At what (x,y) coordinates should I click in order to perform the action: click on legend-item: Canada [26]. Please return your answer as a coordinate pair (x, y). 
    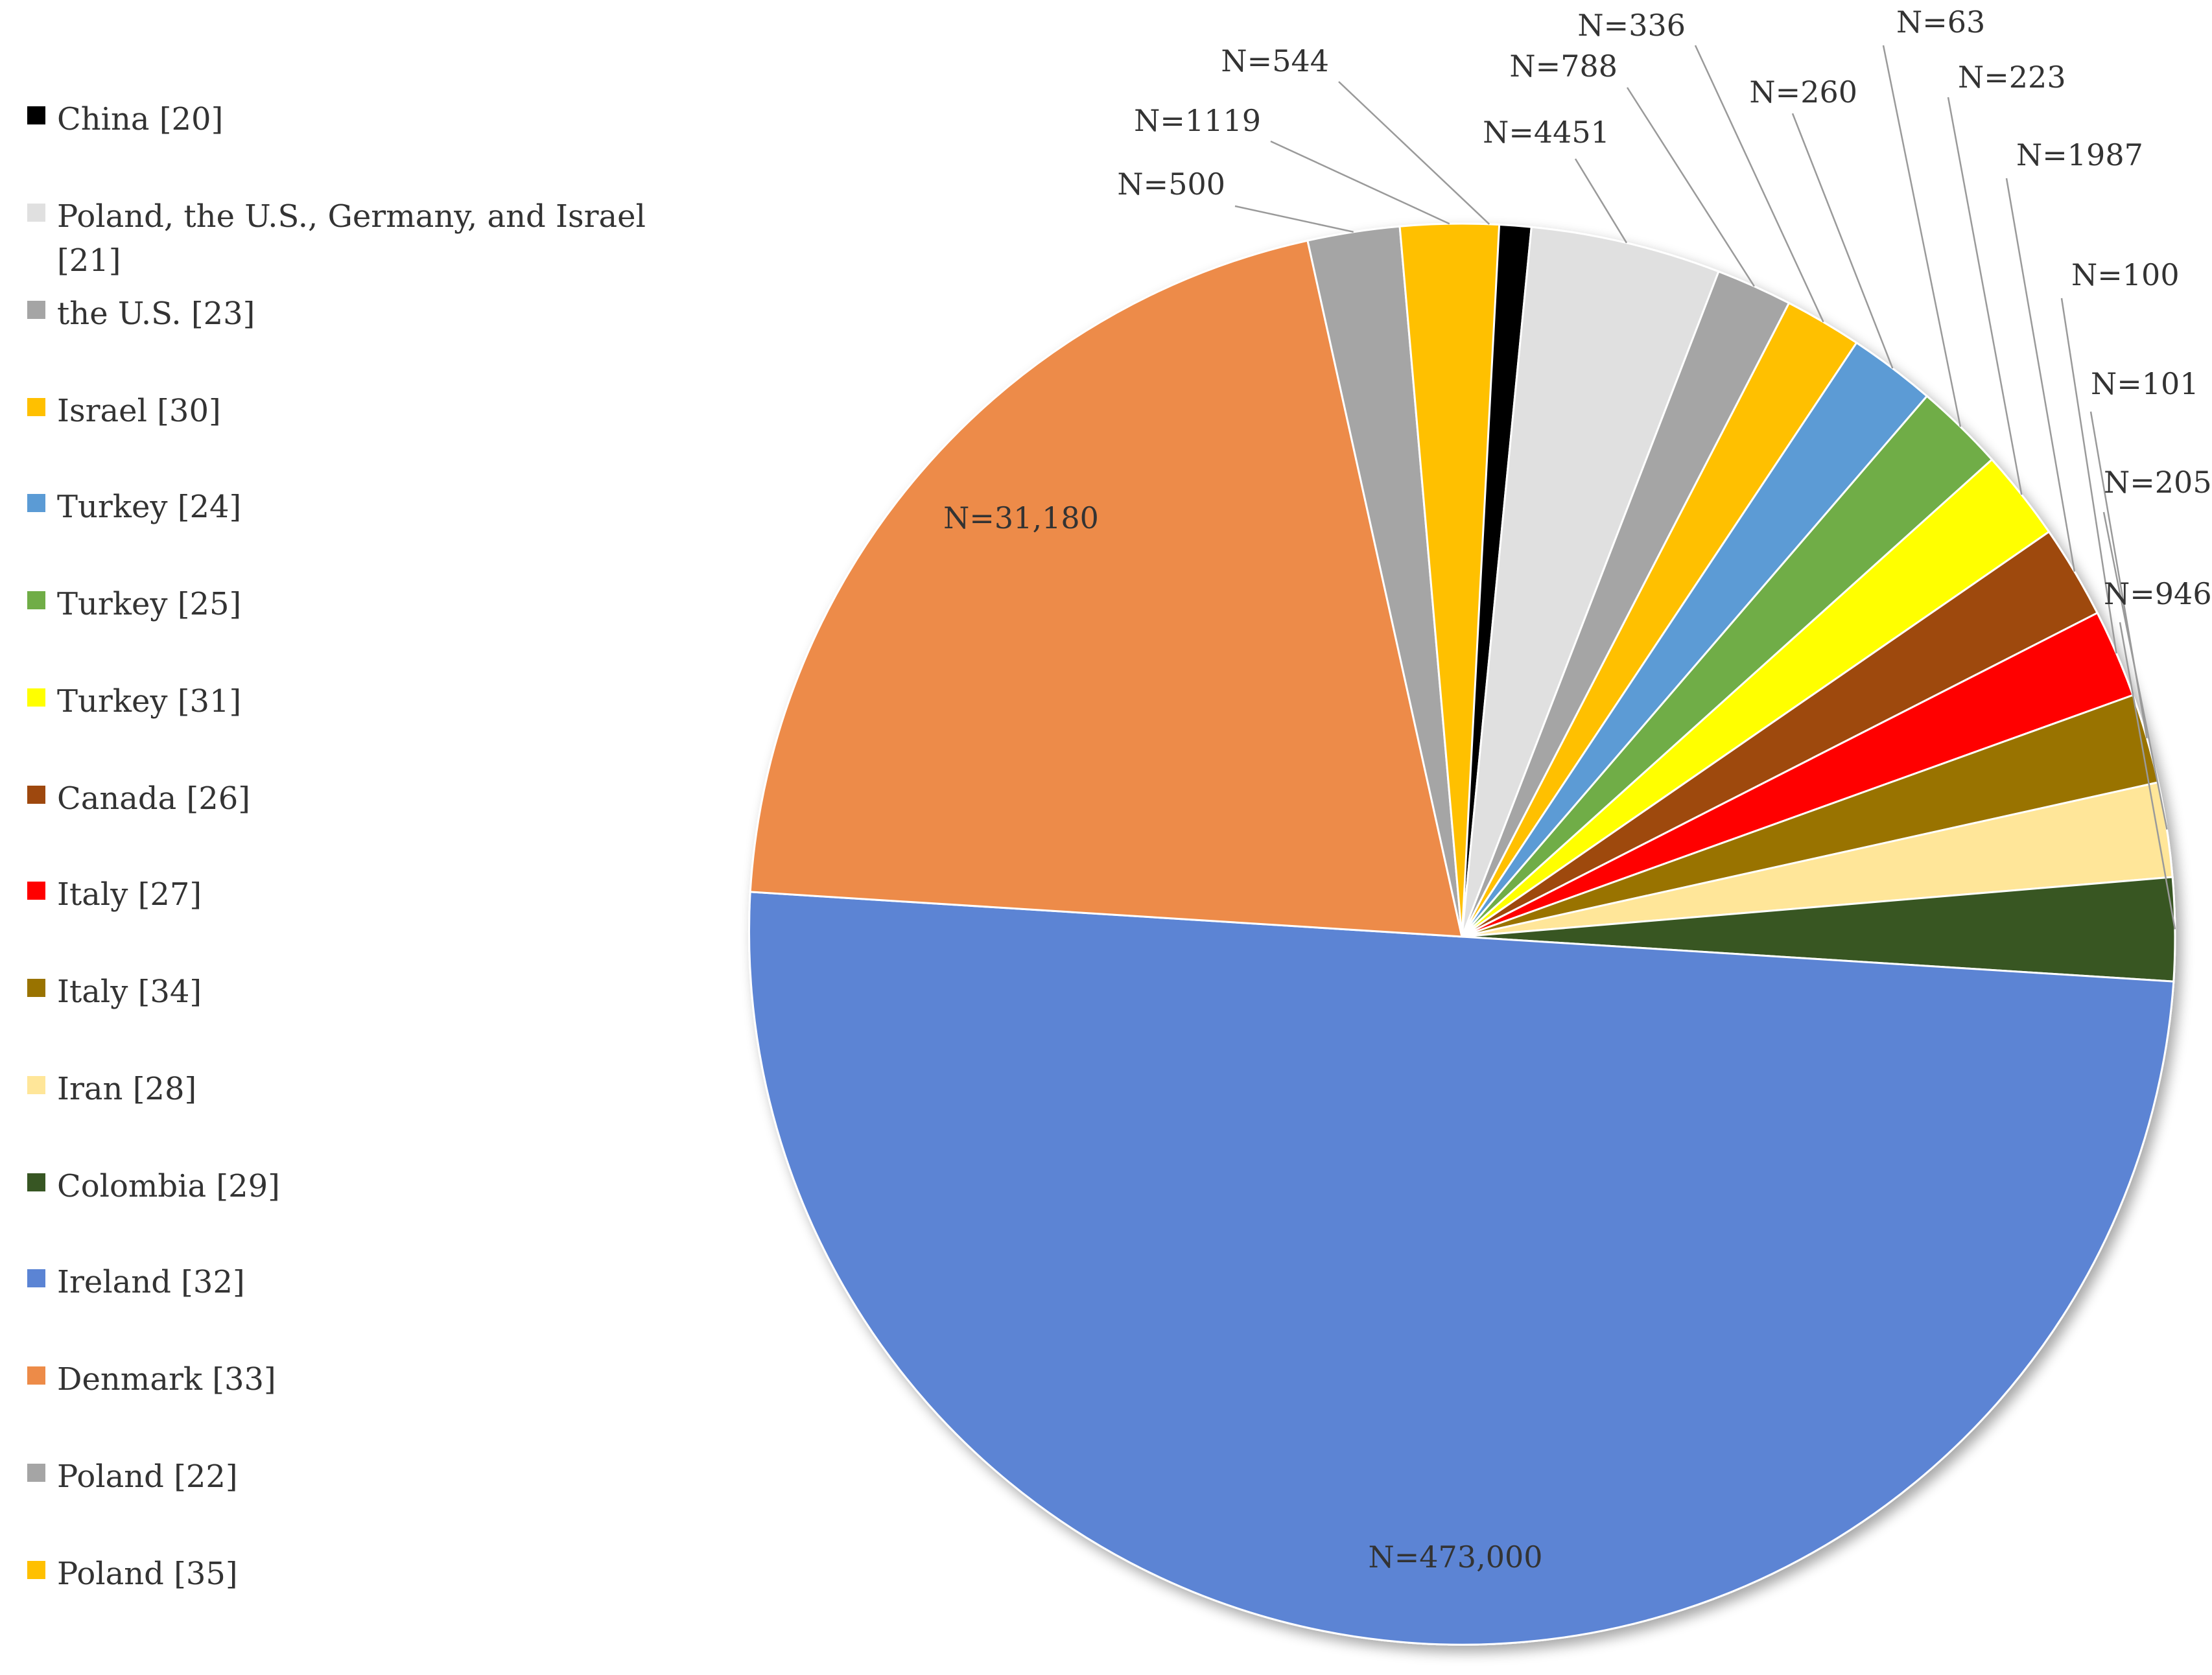
    Looking at the image, I should click on (138, 799).